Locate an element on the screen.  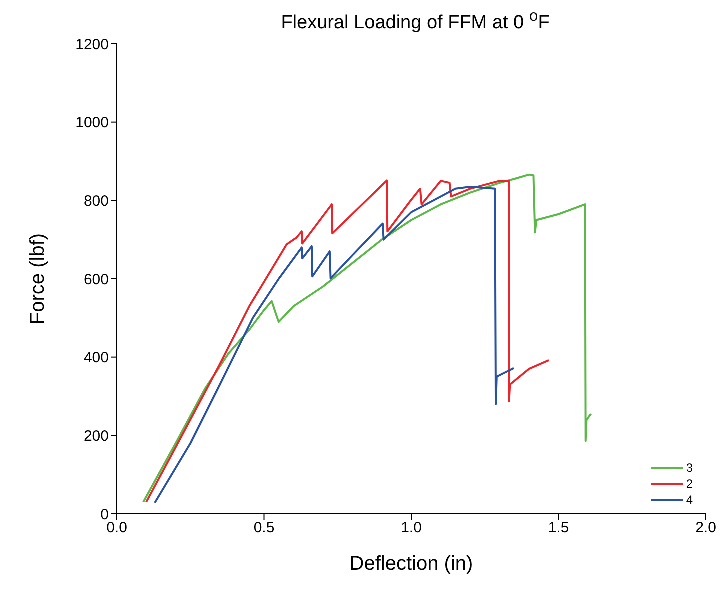
legend-label: 2 is located at coordinates (689, 484).